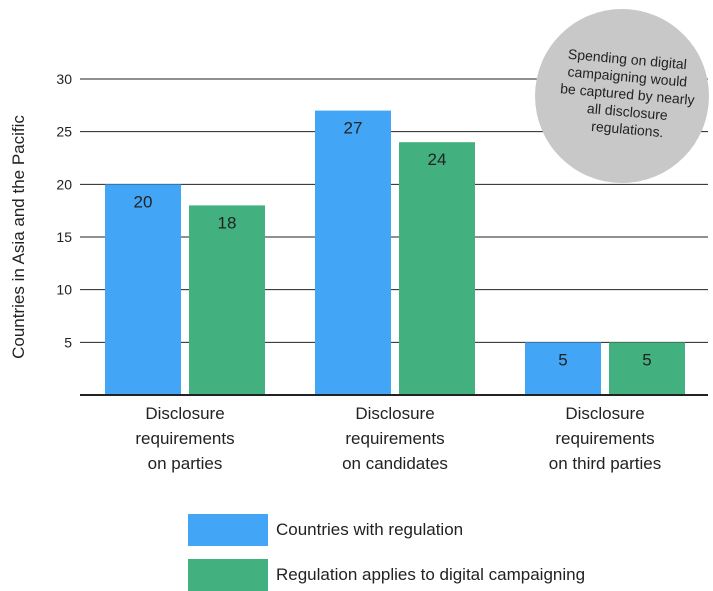 The image size is (713, 591). What do you see at coordinates (604, 413) in the screenshot?
I see `category-label-2-line-0: Disclosure` at bounding box center [604, 413].